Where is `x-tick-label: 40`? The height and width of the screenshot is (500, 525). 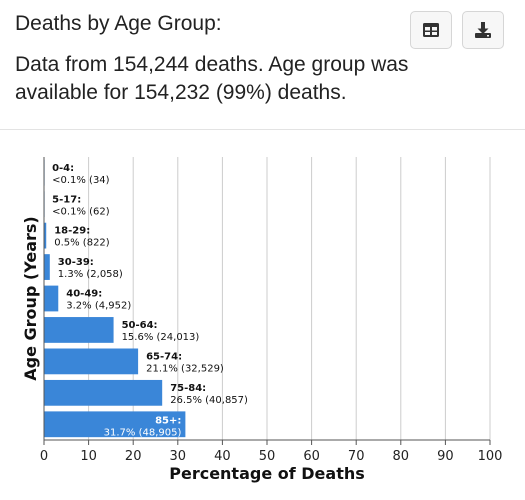
x-tick-label: 40 is located at coordinates (222, 456).